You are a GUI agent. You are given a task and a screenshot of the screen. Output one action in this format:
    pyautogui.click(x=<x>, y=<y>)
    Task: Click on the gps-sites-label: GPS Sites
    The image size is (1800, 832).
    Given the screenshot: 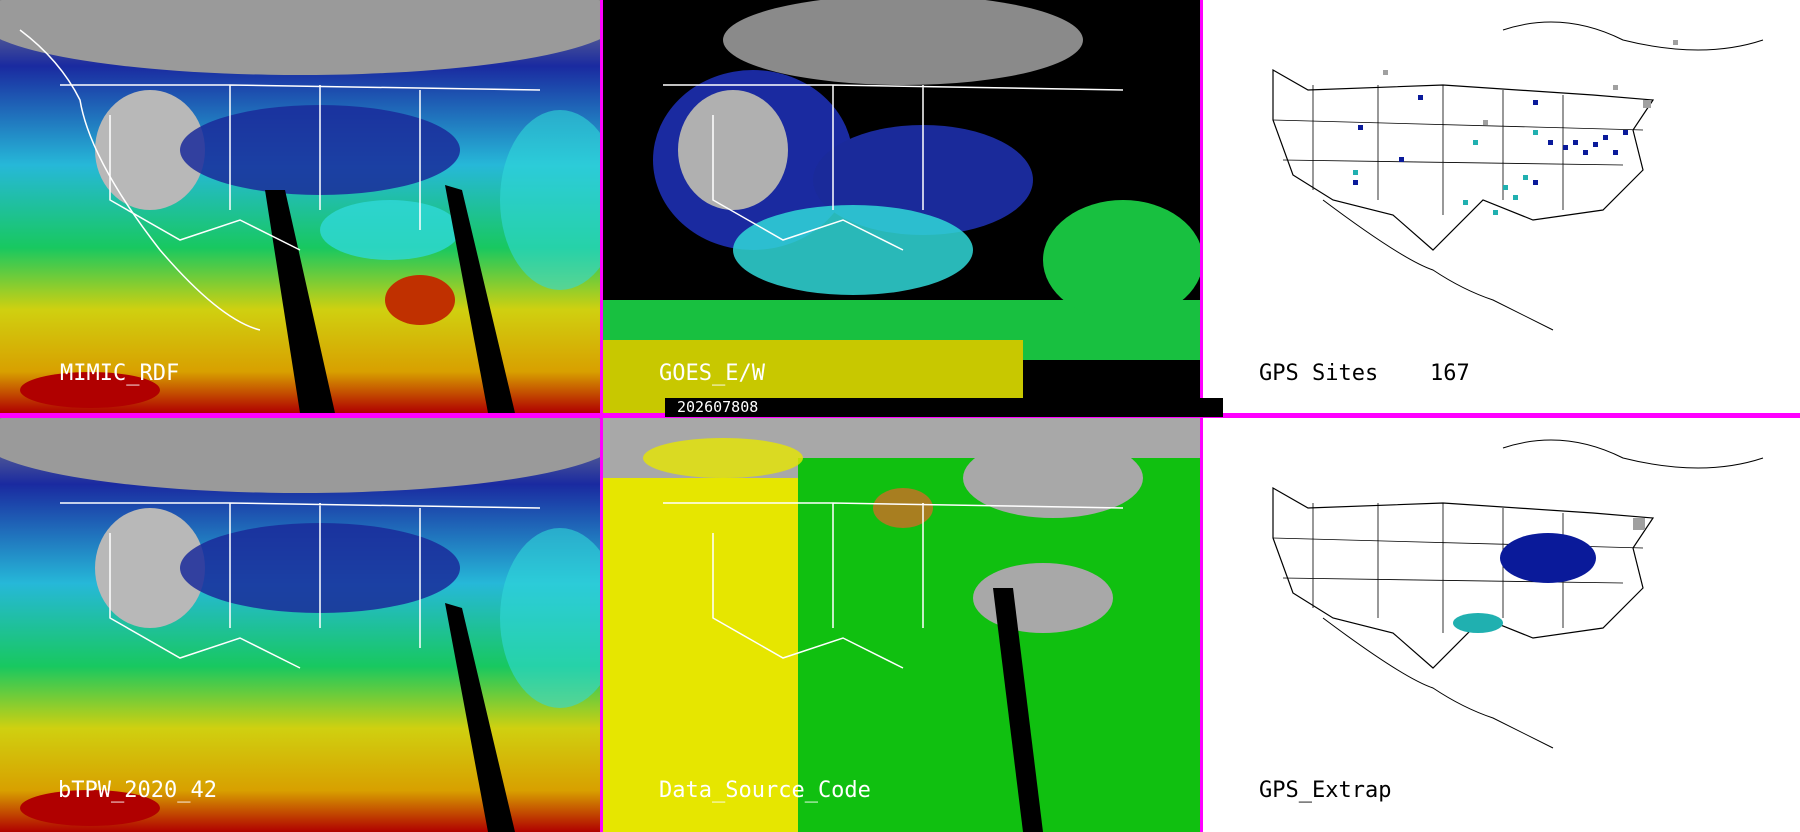 What is the action you would take?
    pyautogui.click(x=1319, y=373)
    